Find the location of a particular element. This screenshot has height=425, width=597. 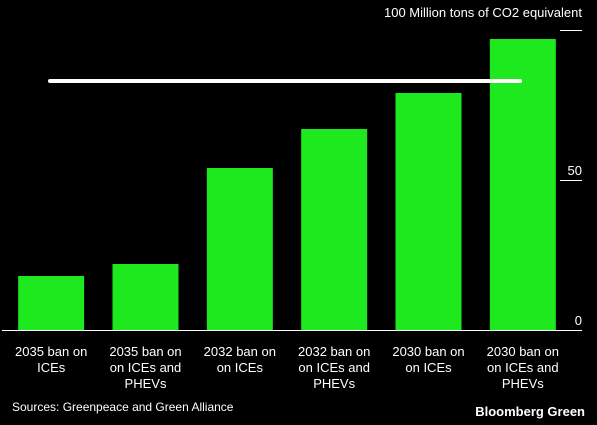

source-note: Sources: Greenpeace and Green Alliance is located at coordinates (123, 407).